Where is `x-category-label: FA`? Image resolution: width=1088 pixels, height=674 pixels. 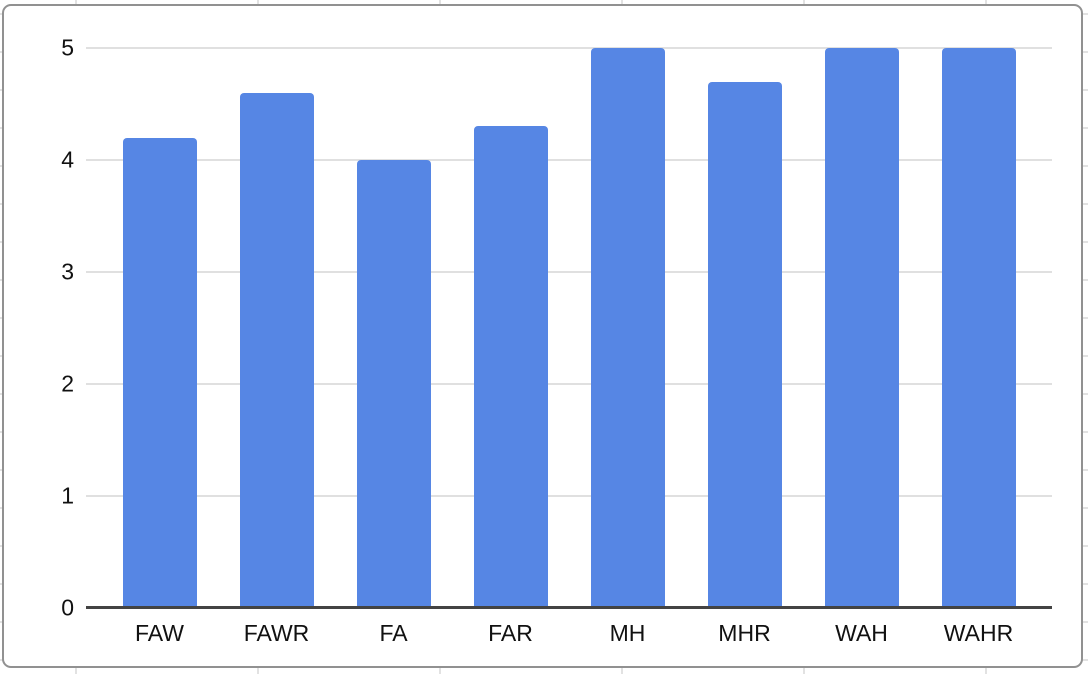
x-category-label: FA is located at coordinates (393, 633).